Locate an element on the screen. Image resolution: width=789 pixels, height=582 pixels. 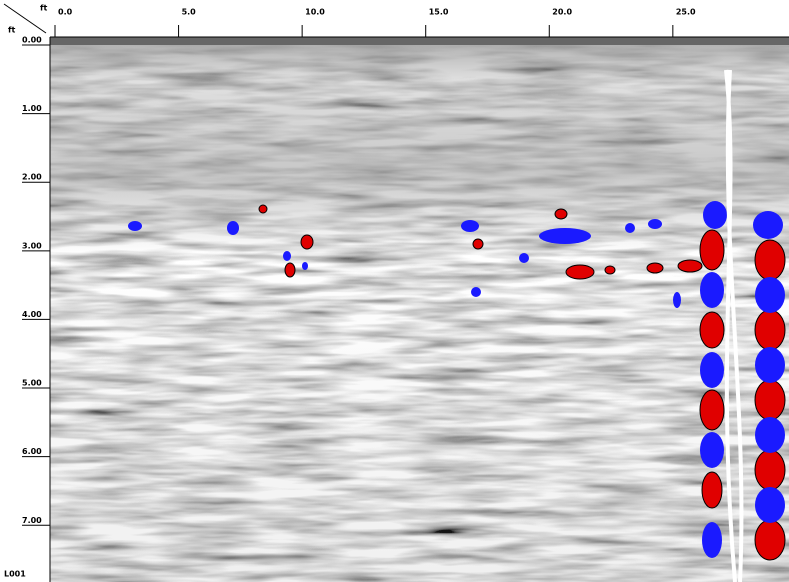
y-tick-label: 2.00 is located at coordinates (32, 177).